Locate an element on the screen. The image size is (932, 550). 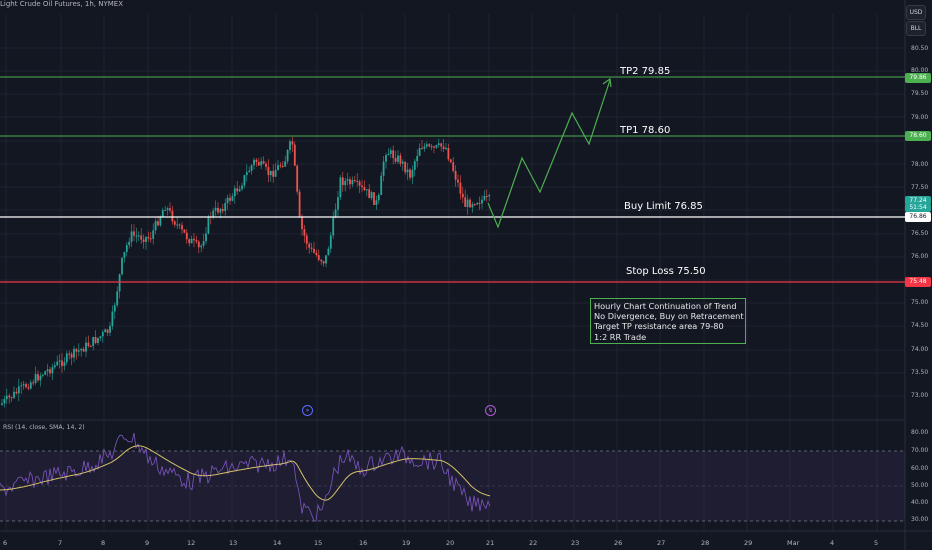
lightning-icon: ↯ is located at coordinates (490, 410).